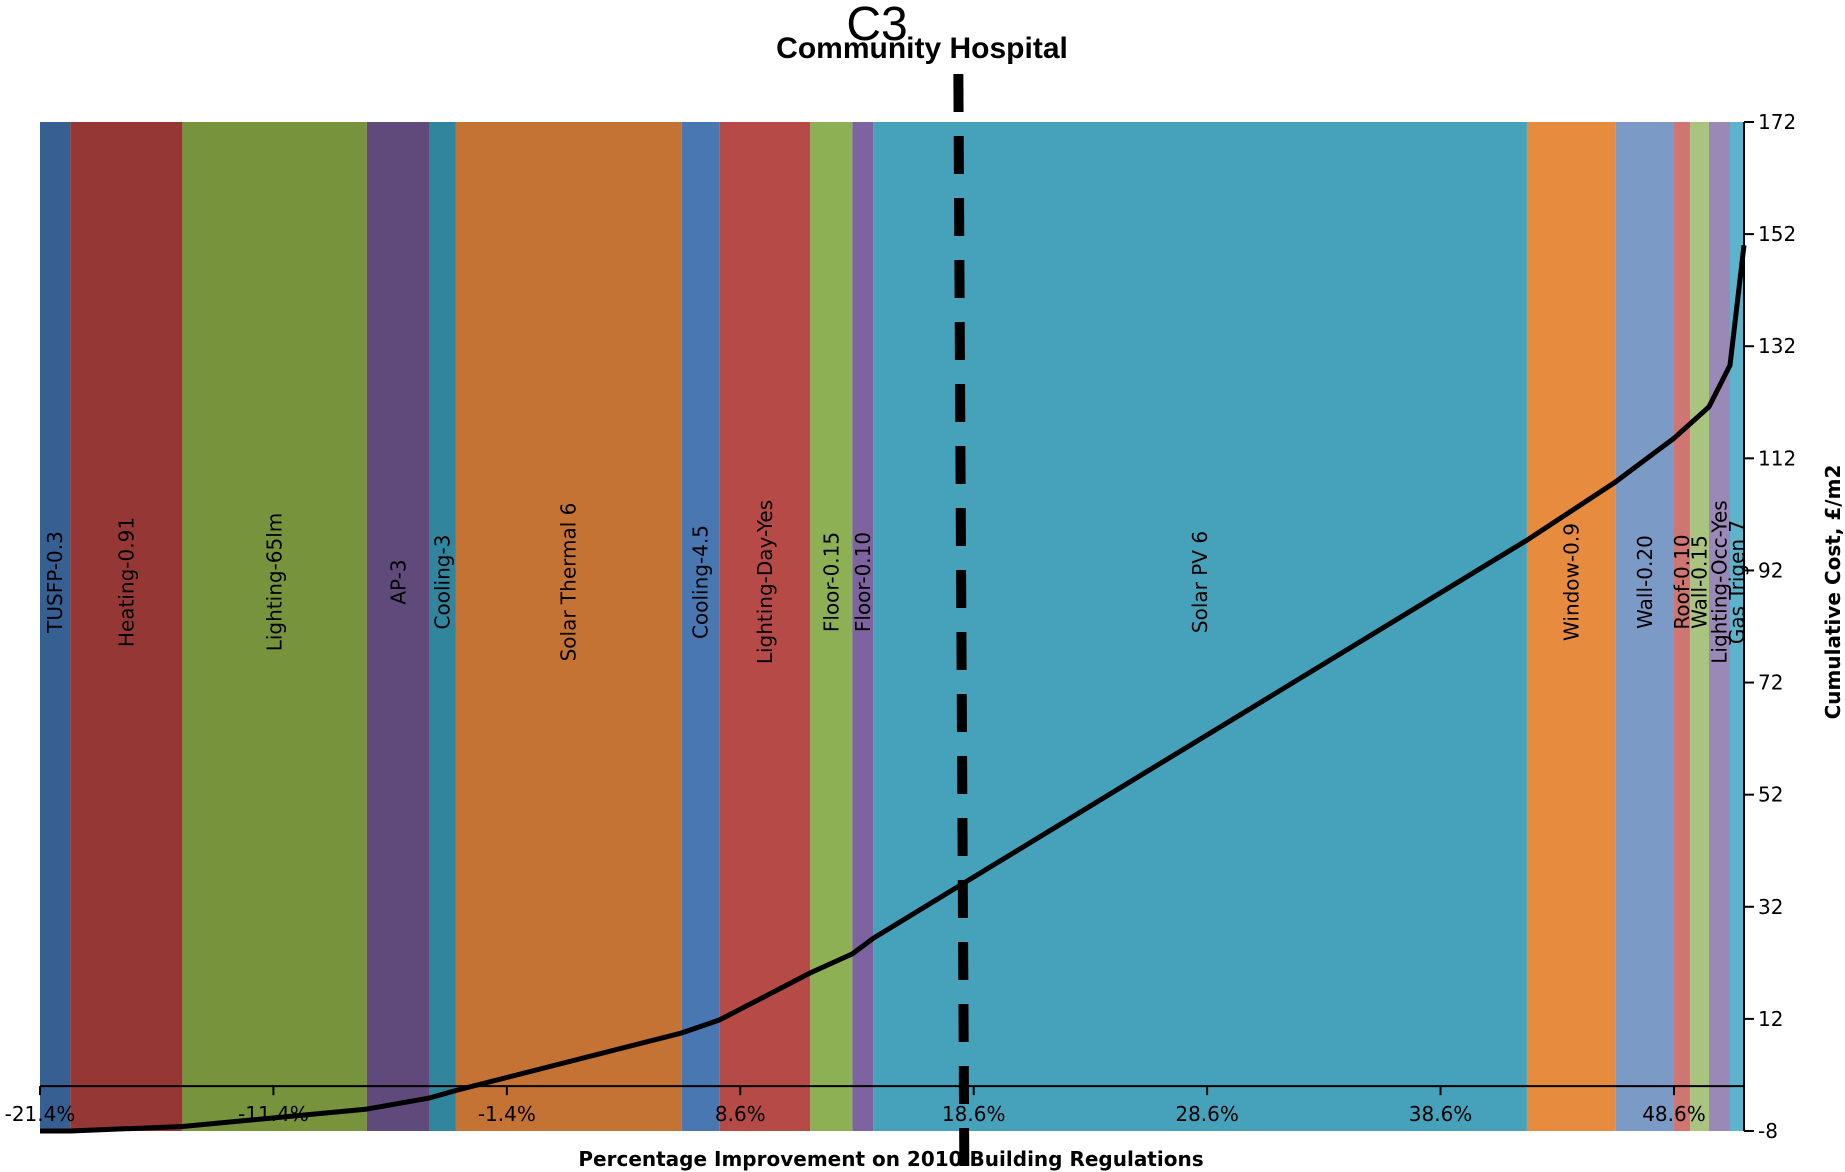  I want to click on y-tick-label: 72, so click(1770, 683).